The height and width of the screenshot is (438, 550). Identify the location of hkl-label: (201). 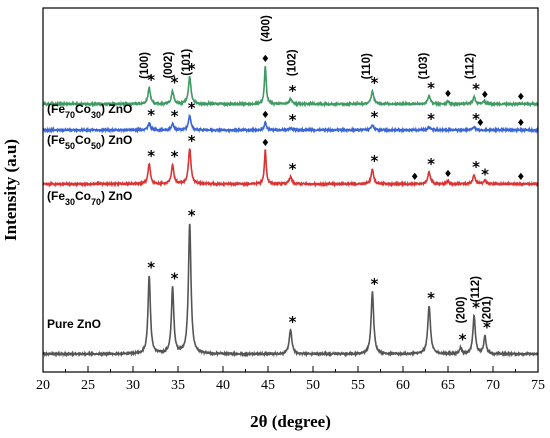
(488, 309).